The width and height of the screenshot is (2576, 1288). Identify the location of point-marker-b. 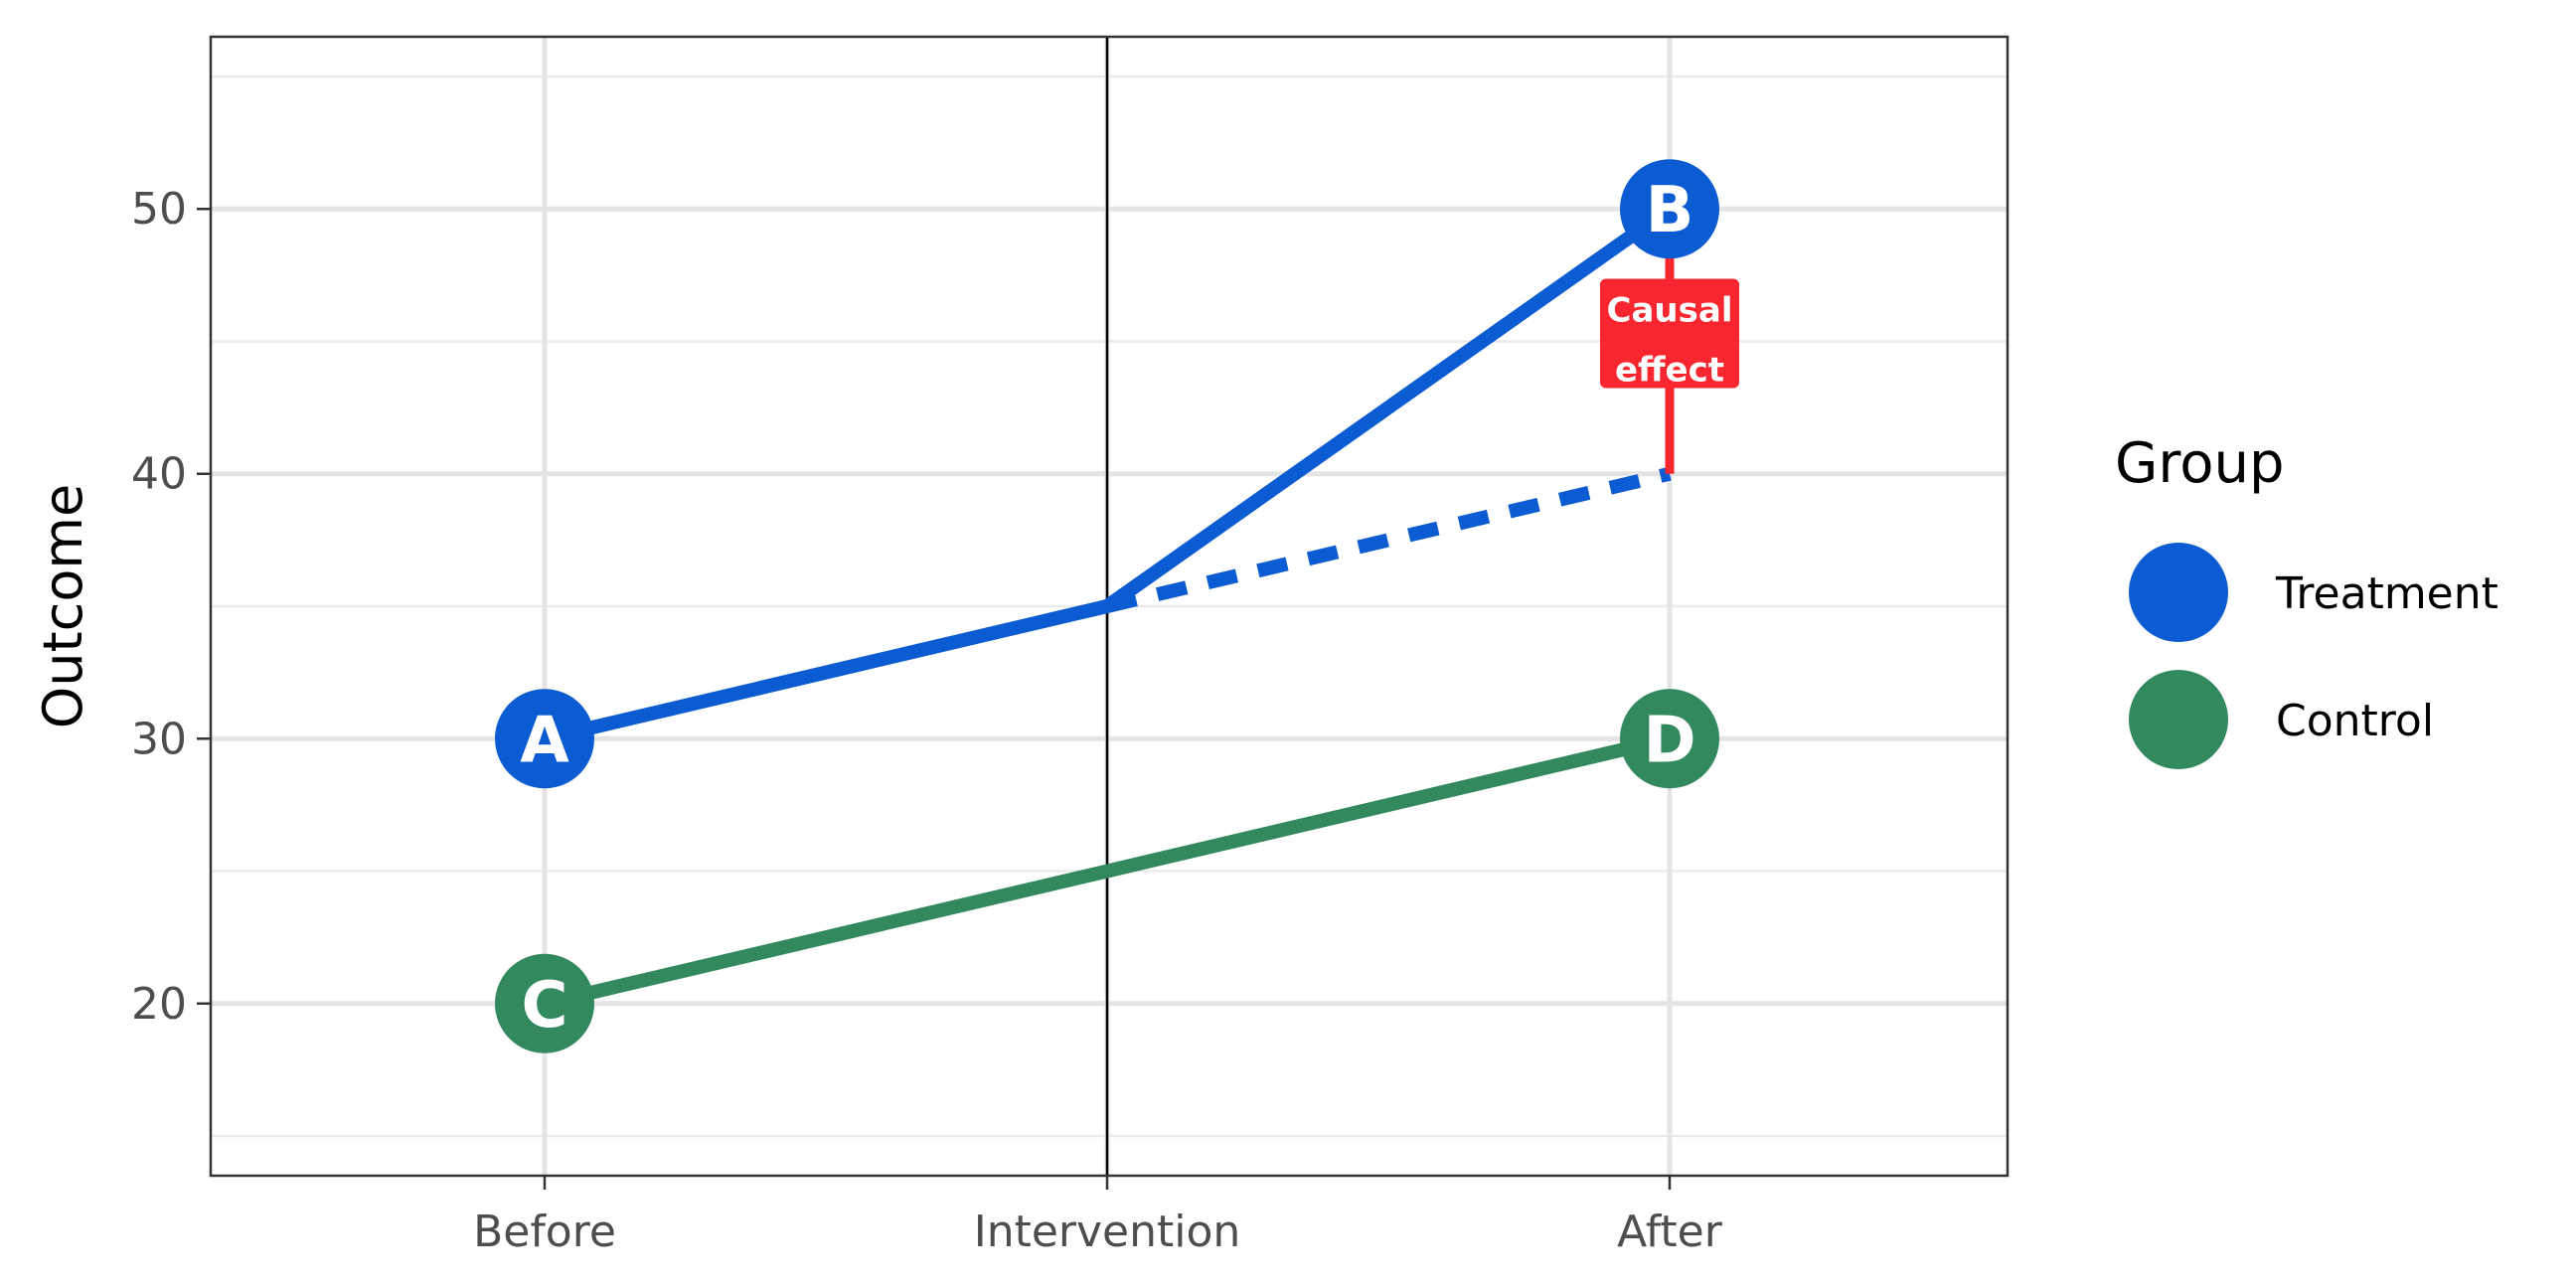
(1669, 209).